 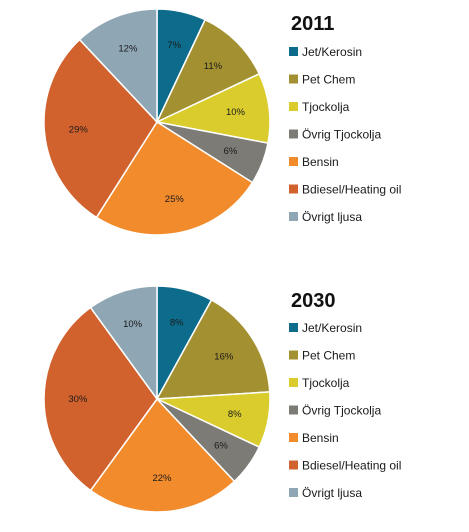 What do you see at coordinates (212, 108) in the screenshot?
I see `pie-slice-2011-tjockolja` at bounding box center [212, 108].